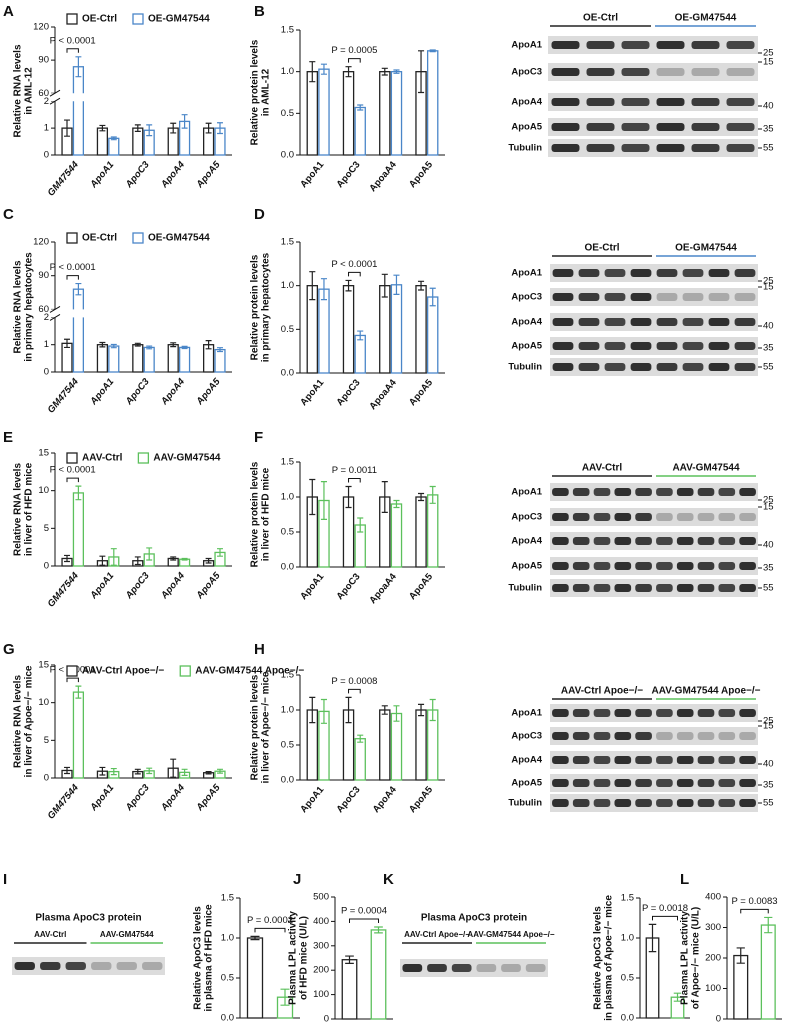 The height and width of the screenshot is (1029, 789). Describe the element at coordinates (50, 934) in the screenshot. I see `blot-group-label: AAV-Ctrl` at that location.